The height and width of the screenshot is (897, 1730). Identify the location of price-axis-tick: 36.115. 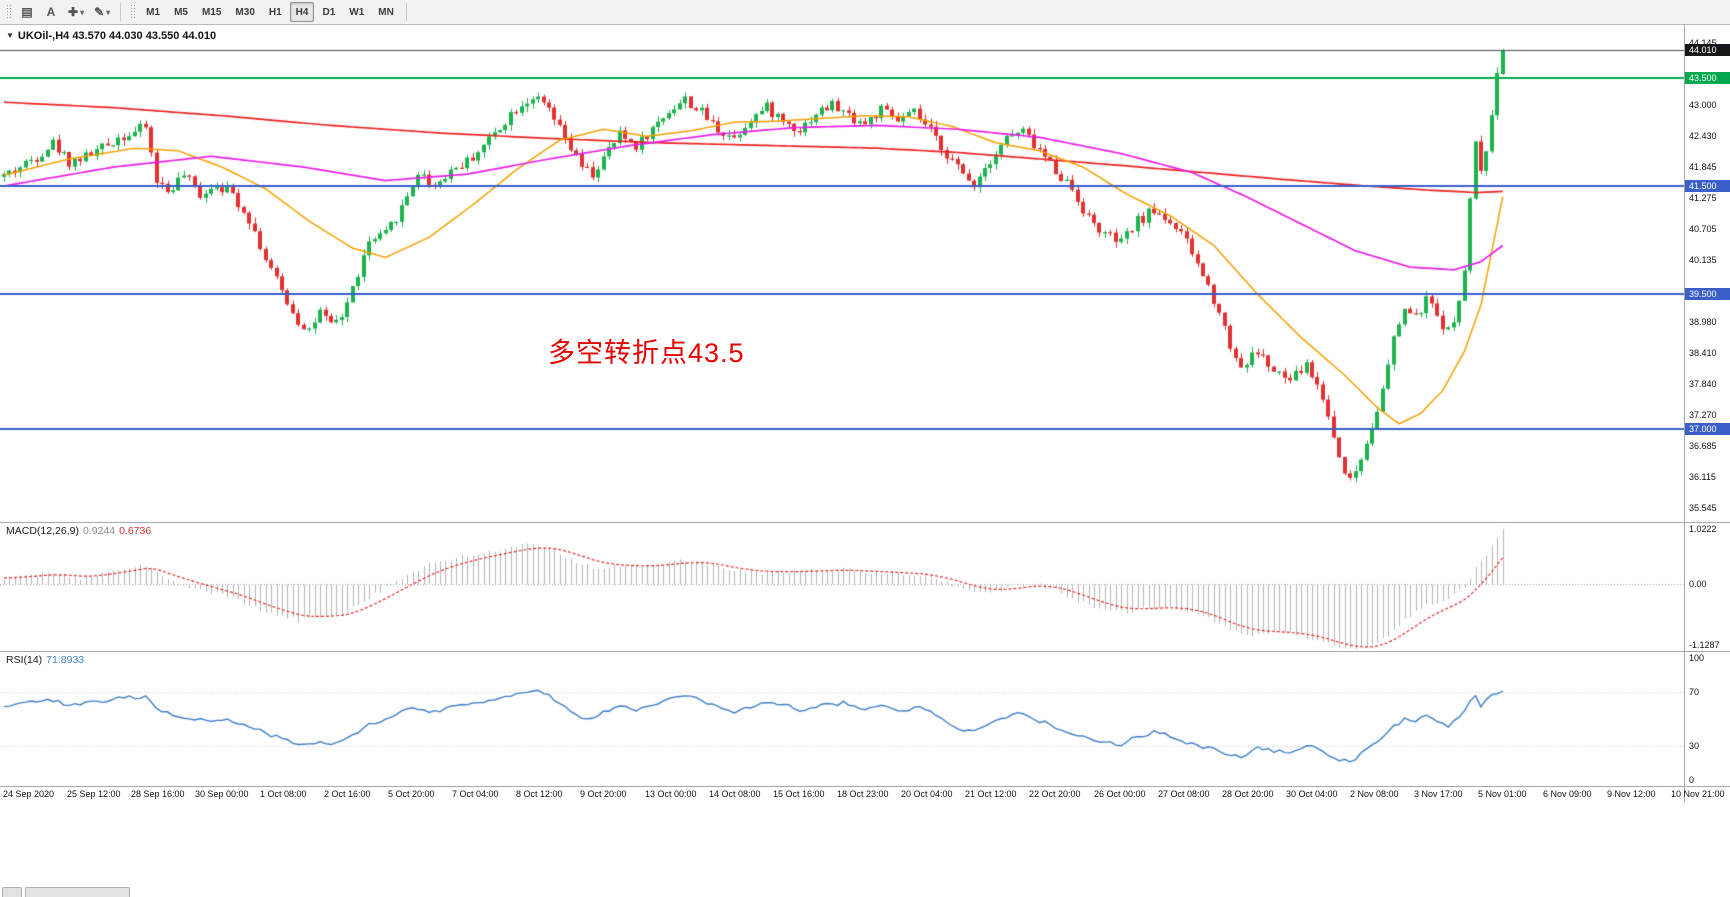
(1702, 477).